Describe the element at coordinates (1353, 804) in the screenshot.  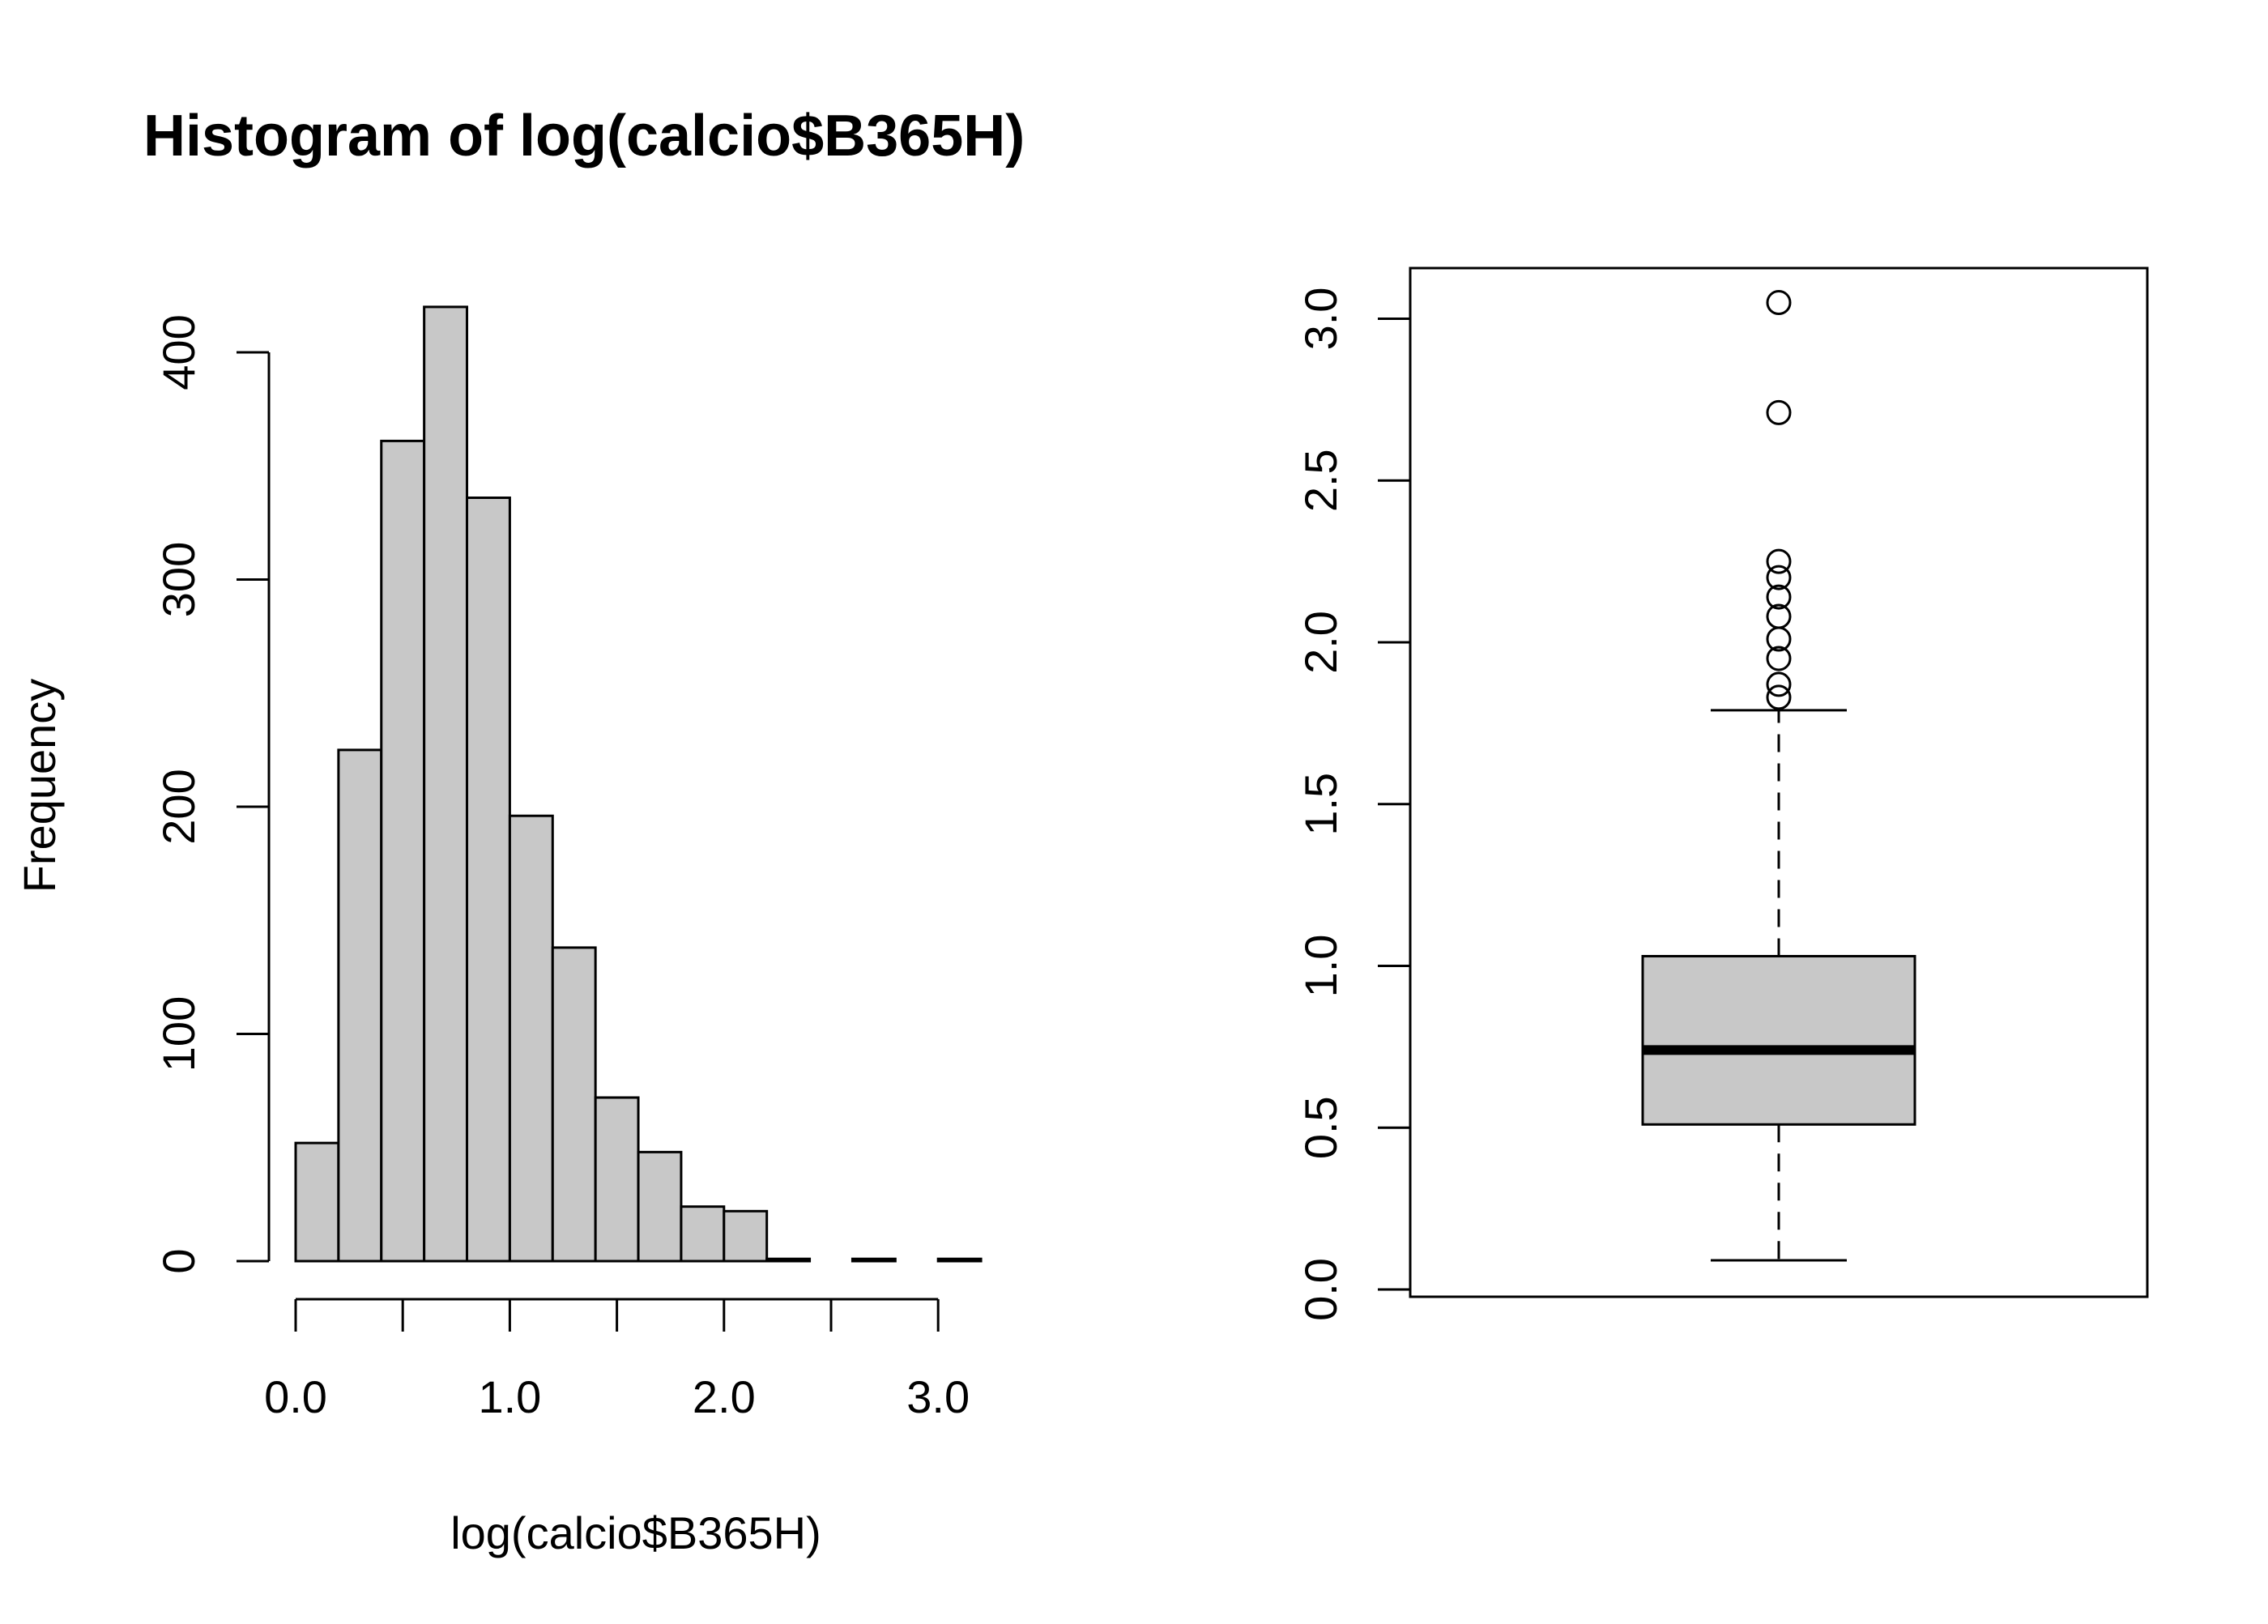
I see `boxplot-y-axis: 0.0 0.5 1.0 1.5 2.0 2.5 3.0` at that location.